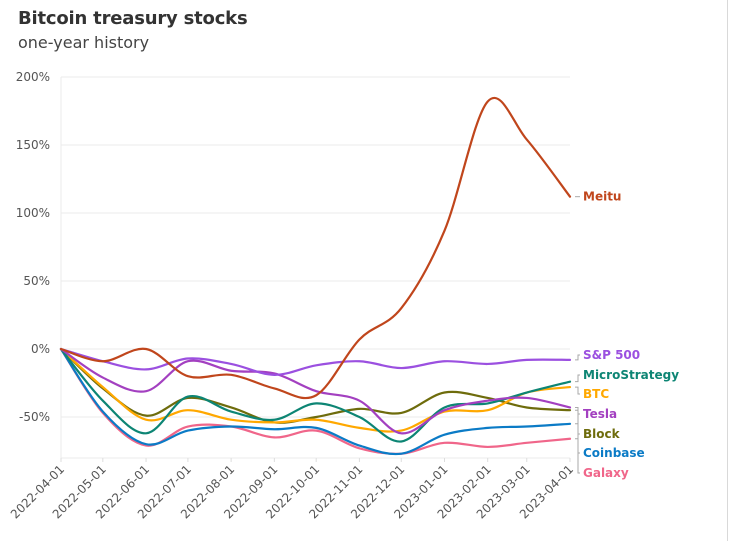  I want to click on series-line-coinbase, so click(315, 401).